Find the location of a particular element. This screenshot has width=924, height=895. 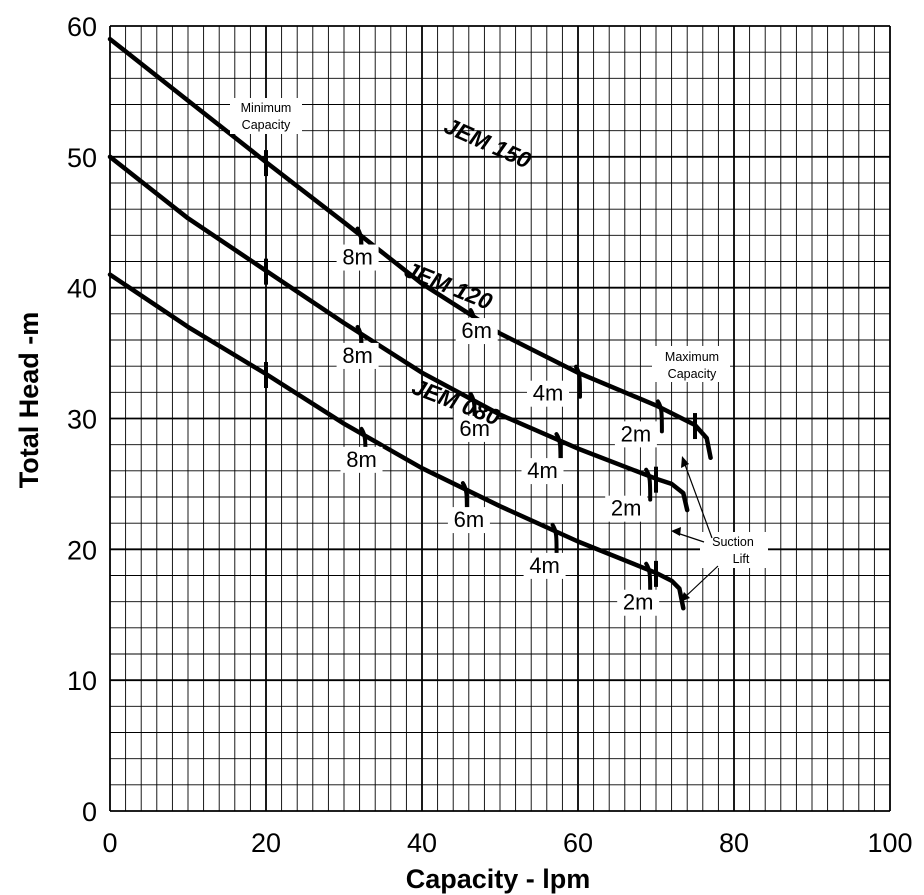

x-tick-labels: 0 20 40 60 80 100 is located at coordinates (507, 843).